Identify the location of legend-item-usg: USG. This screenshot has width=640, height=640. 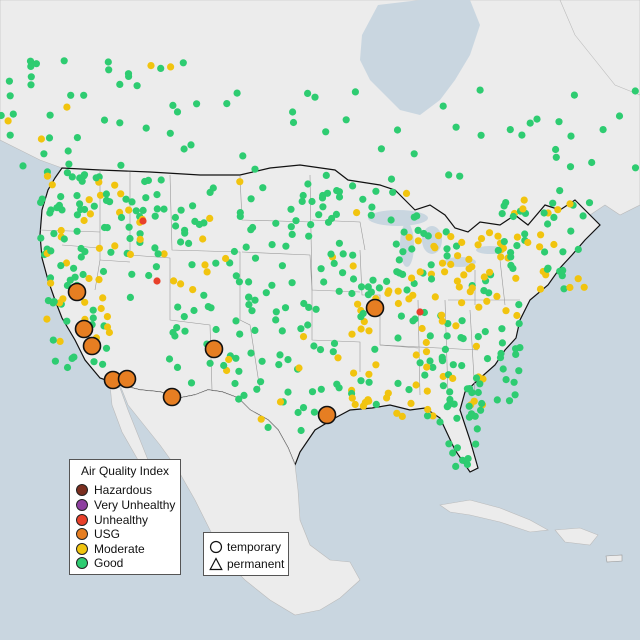
(98, 534).